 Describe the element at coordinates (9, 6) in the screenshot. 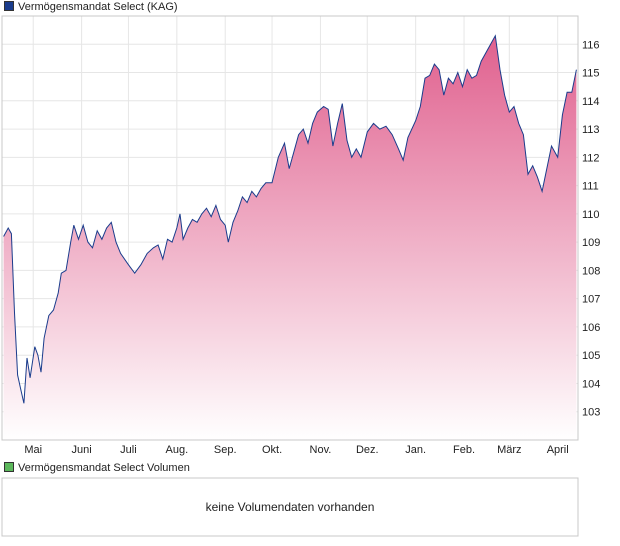

I see `price-legend-swatch` at that location.